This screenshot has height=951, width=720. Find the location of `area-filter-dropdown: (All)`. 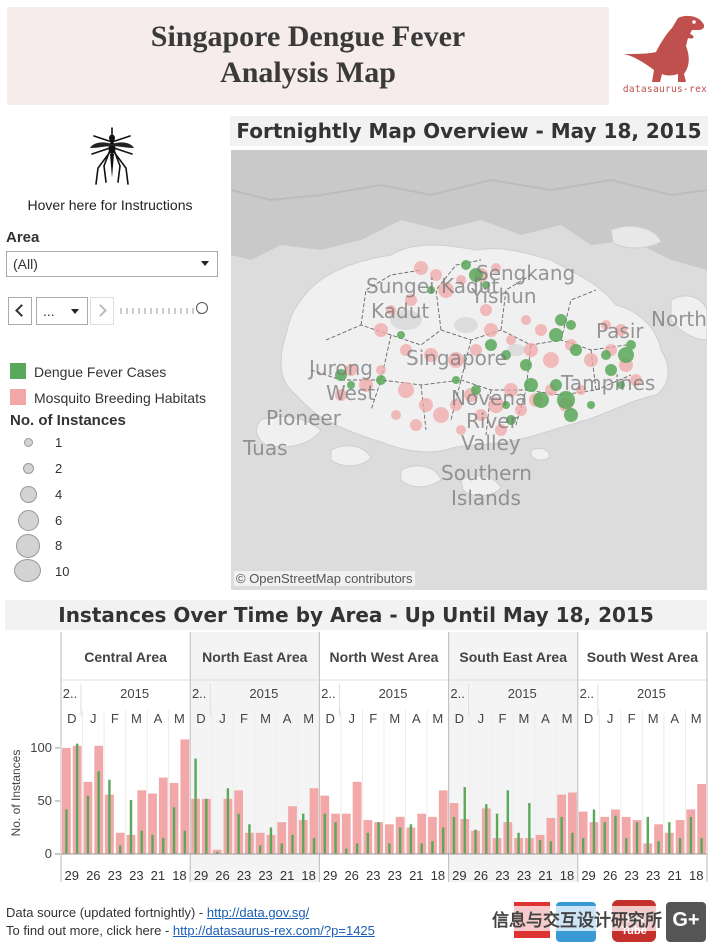

area-filter-dropdown: (All) is located at coordinates (112, 264).